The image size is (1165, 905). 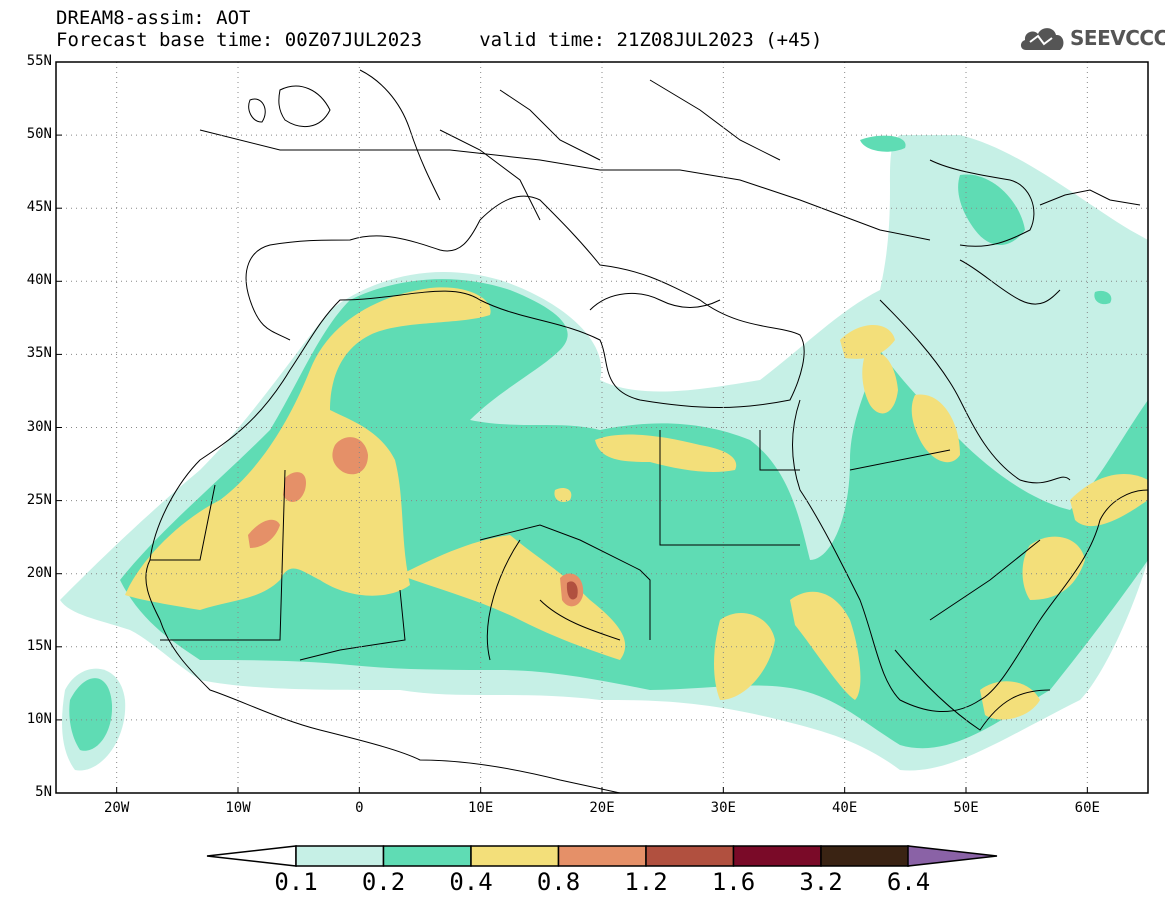 What do you see at coordinates (646, 882) in the screenshot?
I see `colorbar-label: 1.2` at bounding box center [646, 882].